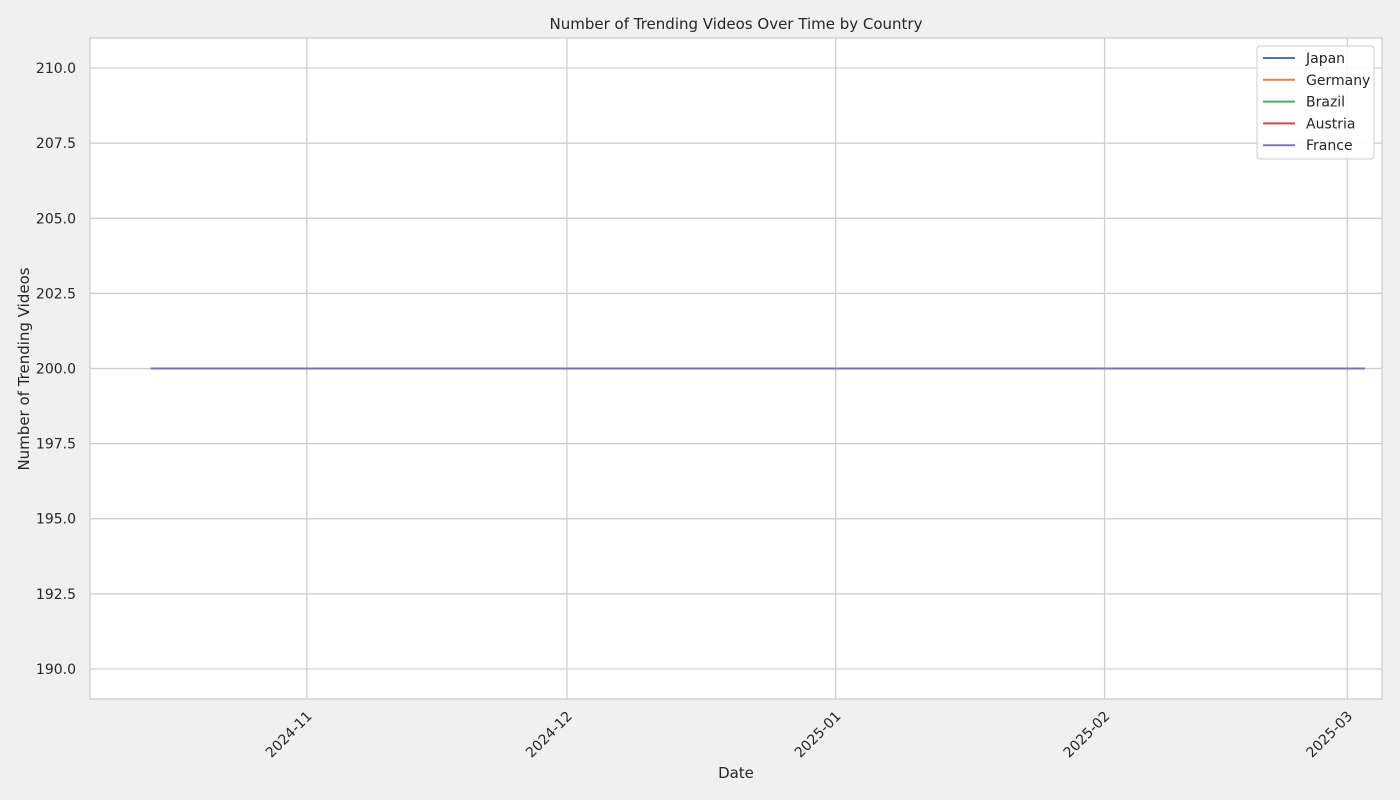  Describe the element at coordinates (56, 219) in the screenshot. I see `y-tick-label: 205.0` at that location.